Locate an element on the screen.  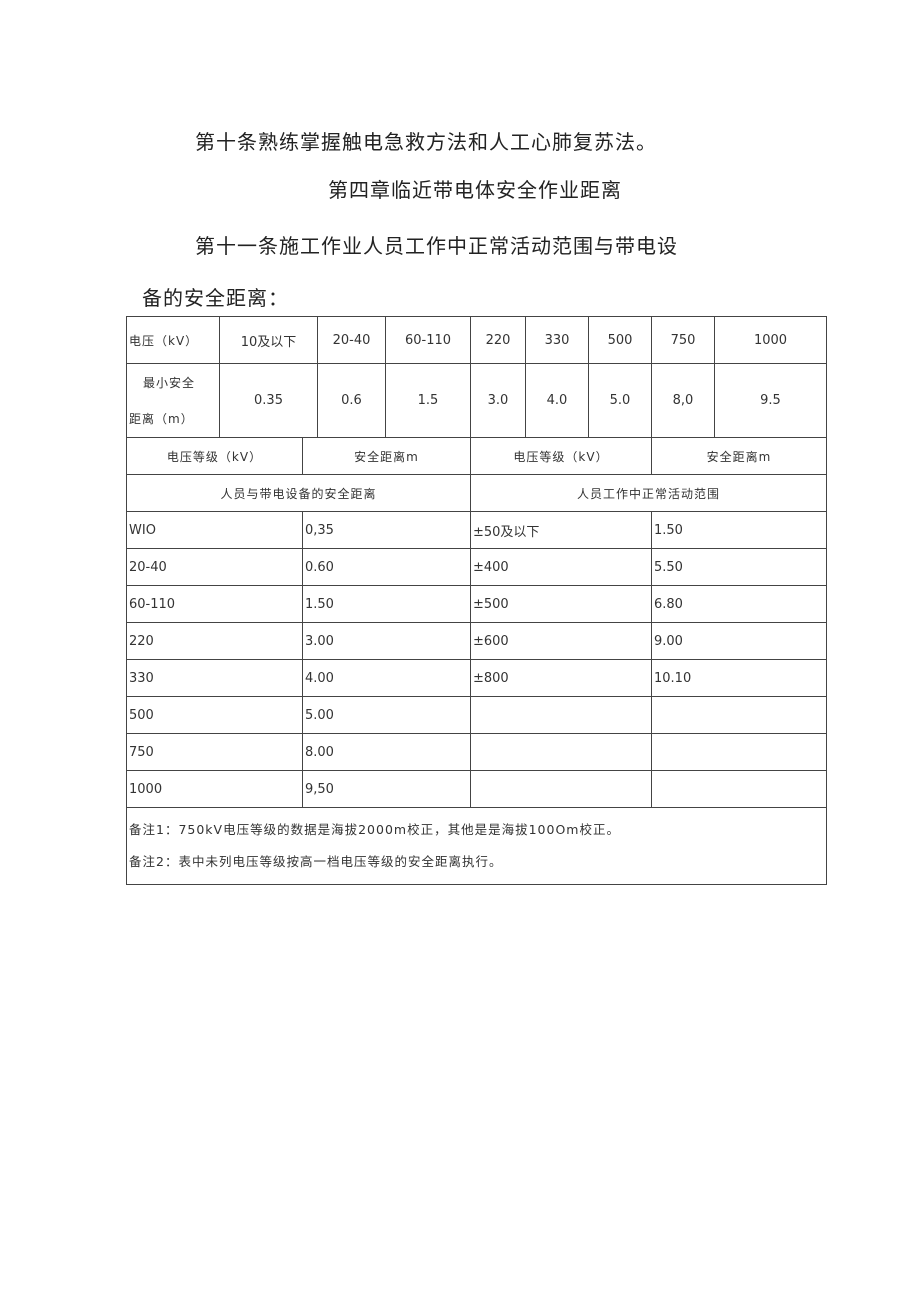
header-row: 电压等级（kV） 安全距离m 电压等级（kV） 安全距离m is located at coordinates (476, 456).